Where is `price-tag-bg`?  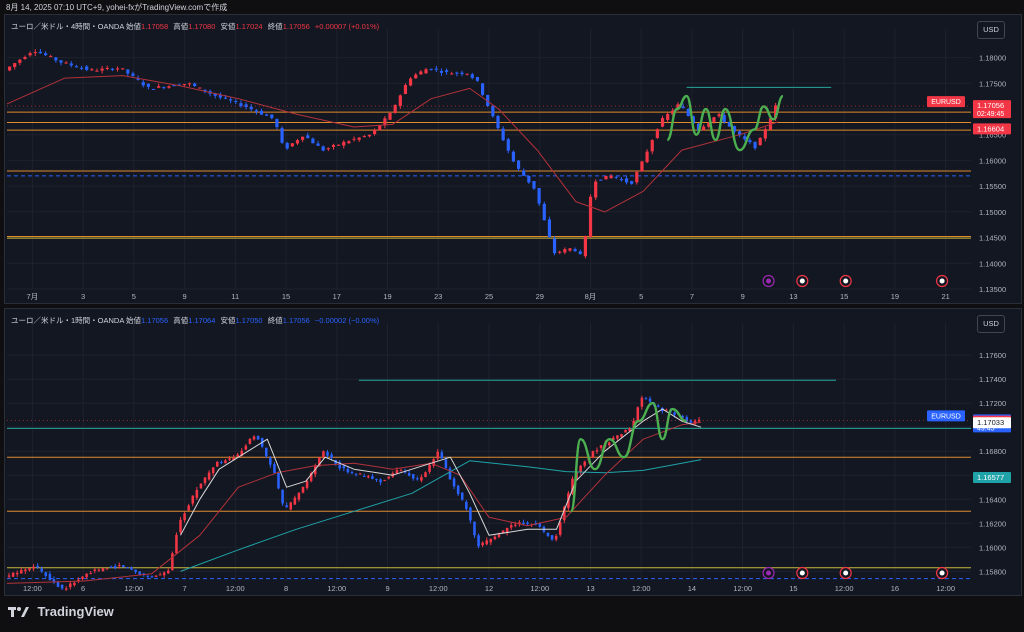
price-tag-bg is located at coordinates (992, 423).